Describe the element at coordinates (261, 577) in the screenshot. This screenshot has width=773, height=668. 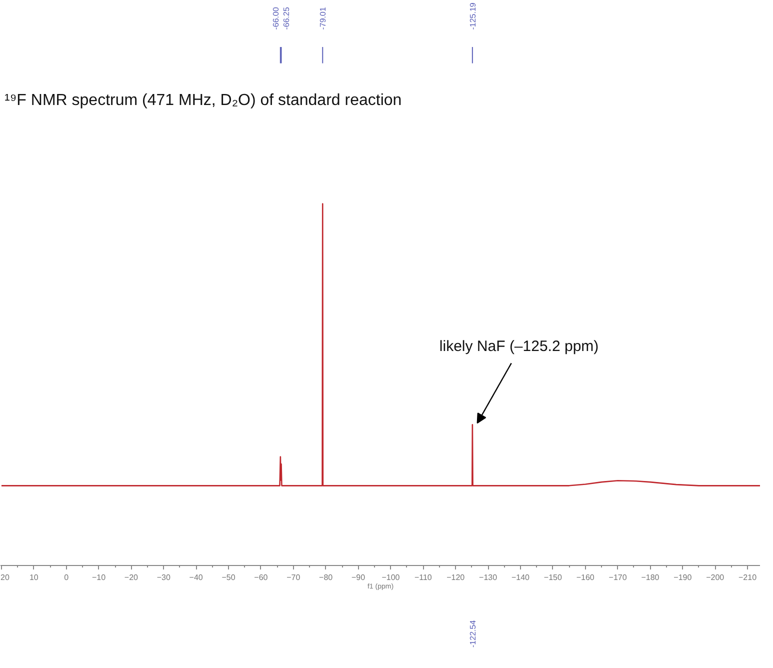
I see `x-tick-label: −60` at that location.